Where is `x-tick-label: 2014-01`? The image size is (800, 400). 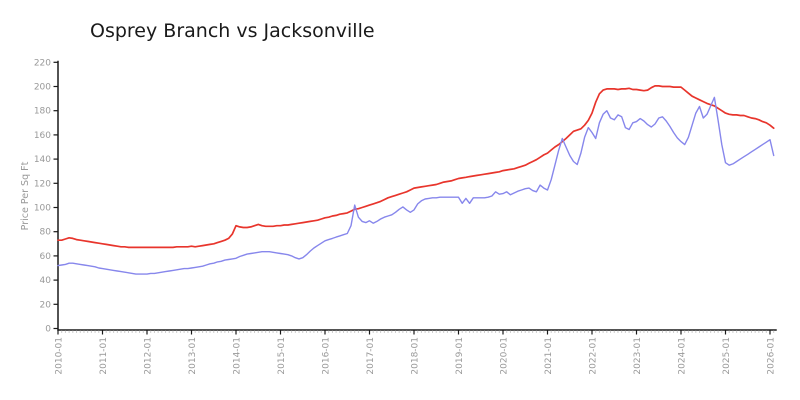 x-tick-label: 2014-01 is located at coordinates (238, 356).